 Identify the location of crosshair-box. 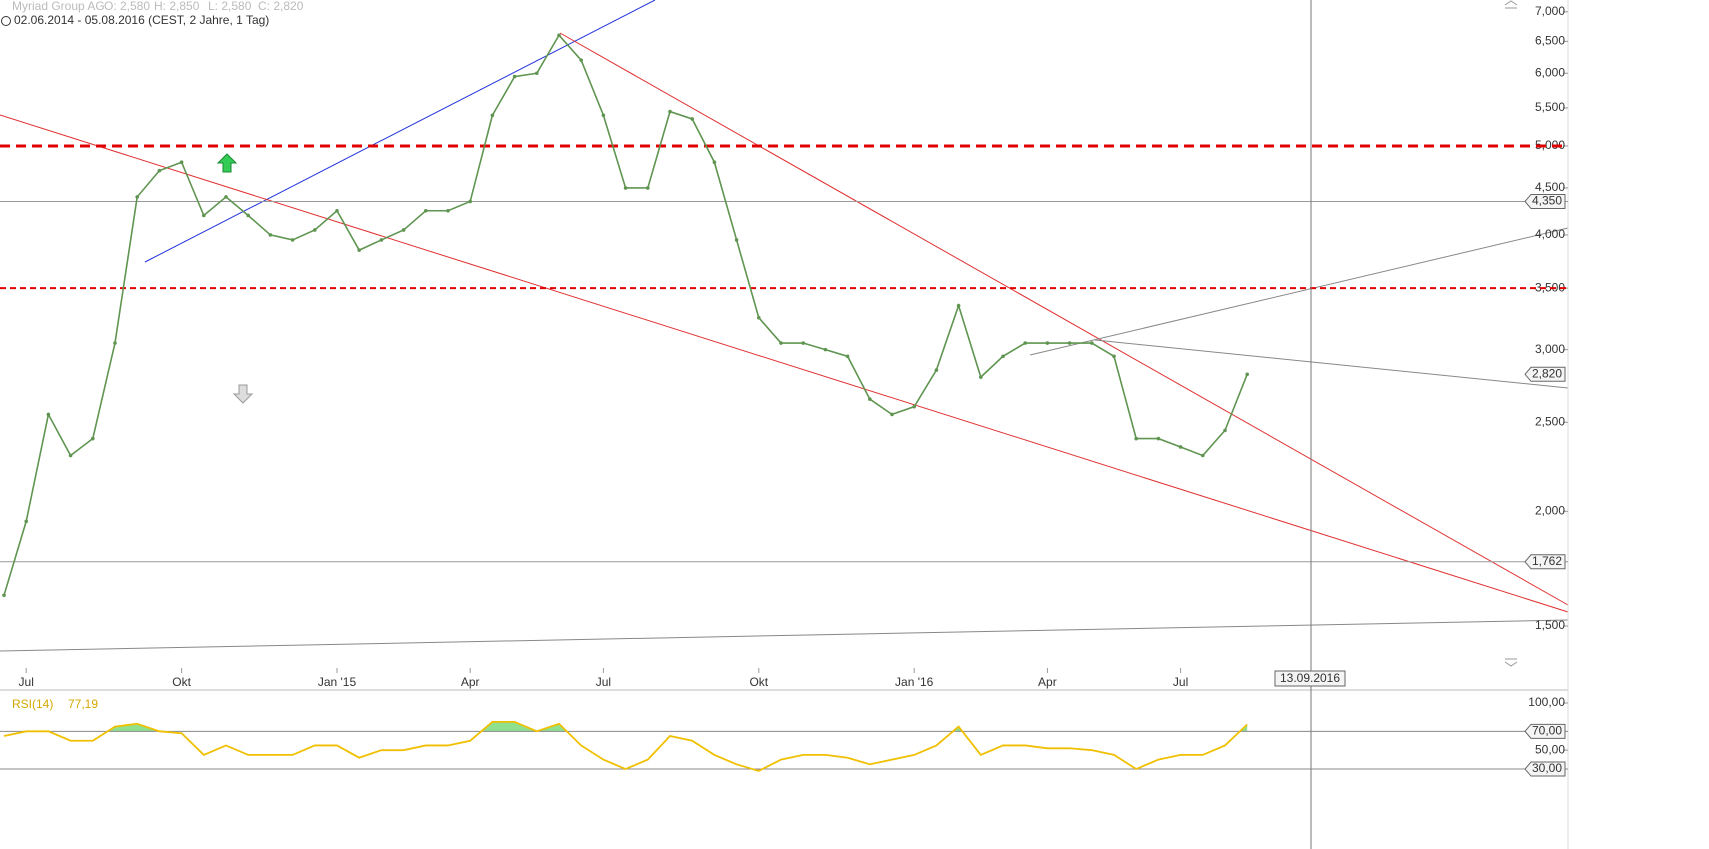
(1310, 678).